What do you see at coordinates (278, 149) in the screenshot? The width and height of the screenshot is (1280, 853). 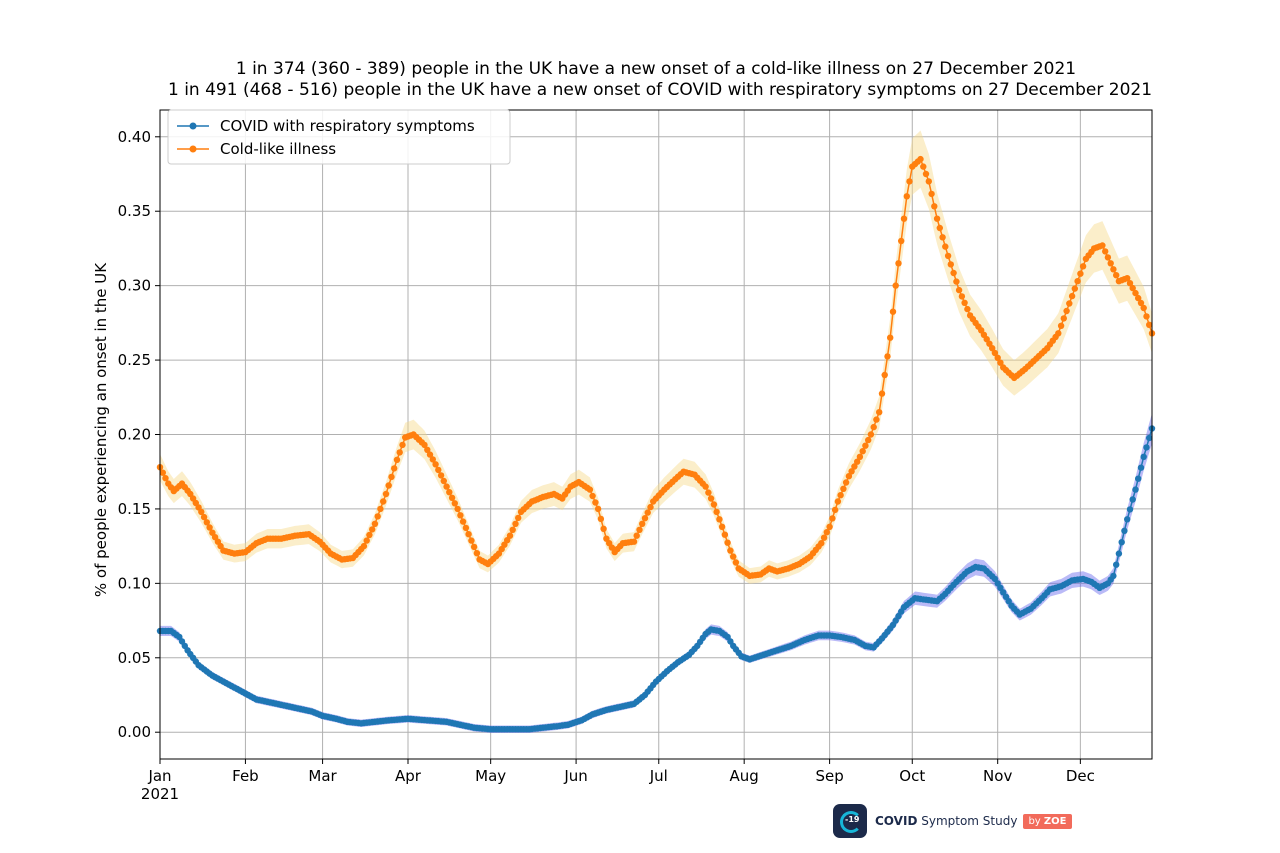 I see `legend-label: Cold-like illness` at bounding box center [278, 149].